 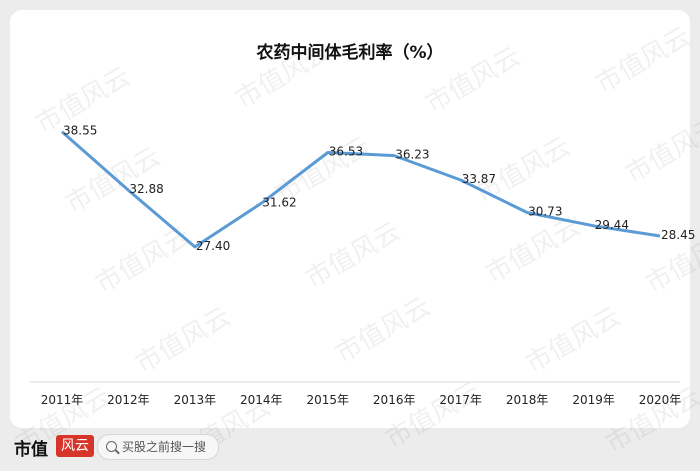 I want to click on search-icon, so click(x=111, y=446).